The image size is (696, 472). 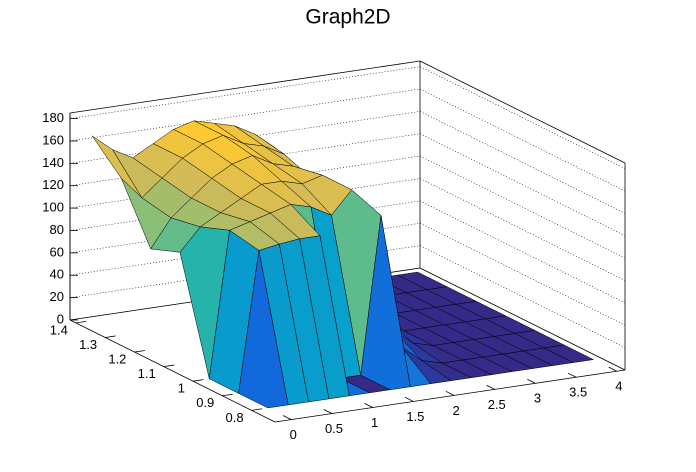 What do you see at coordinates (537, 398) in the screenshot?
I see `x-tick-label: 3` at bounding box center [537, 398].